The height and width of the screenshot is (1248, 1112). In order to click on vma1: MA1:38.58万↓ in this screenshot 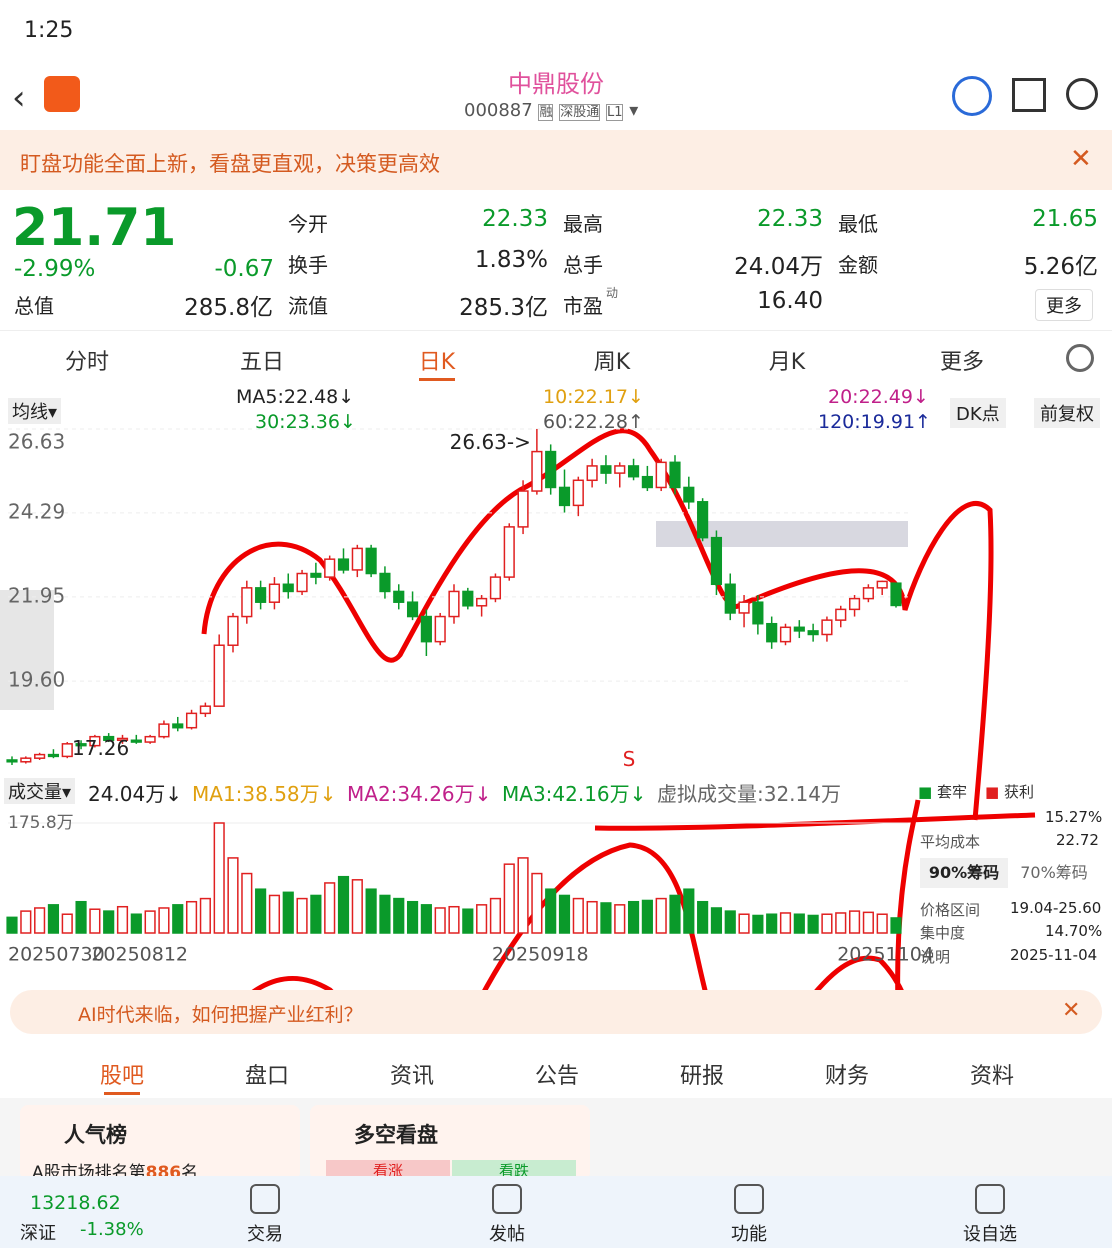, I will do `click(264, 794)`.